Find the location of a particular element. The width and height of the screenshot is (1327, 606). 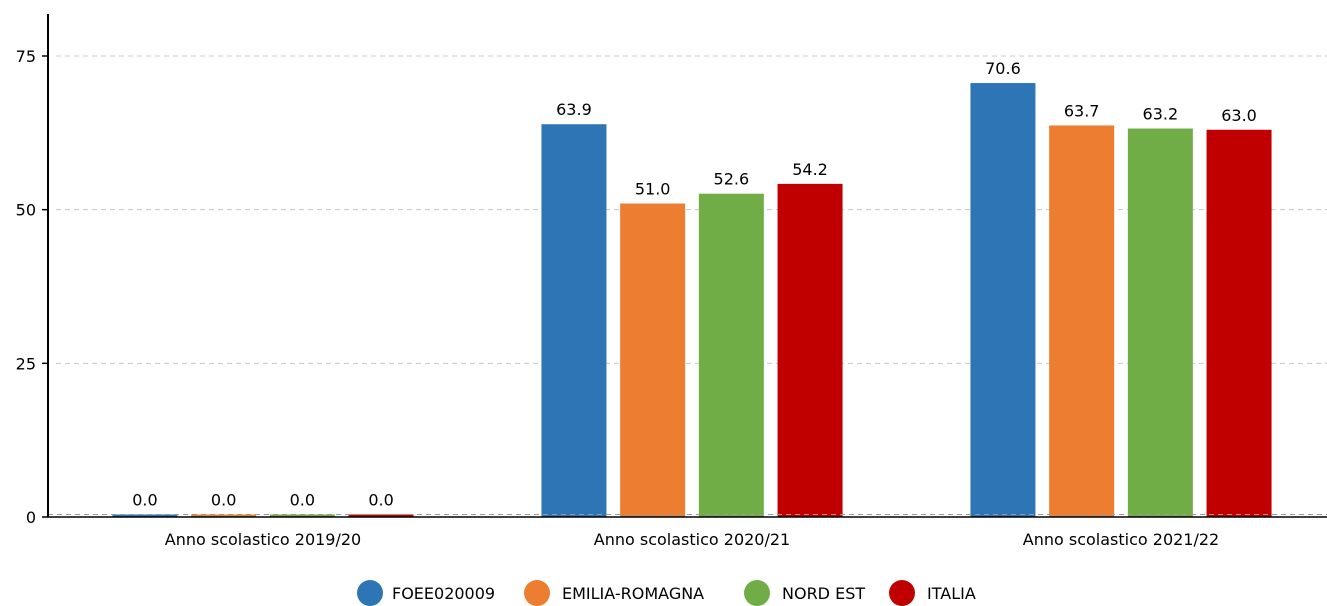

data-label: 63.7 is located at coordinates (1082, 110).